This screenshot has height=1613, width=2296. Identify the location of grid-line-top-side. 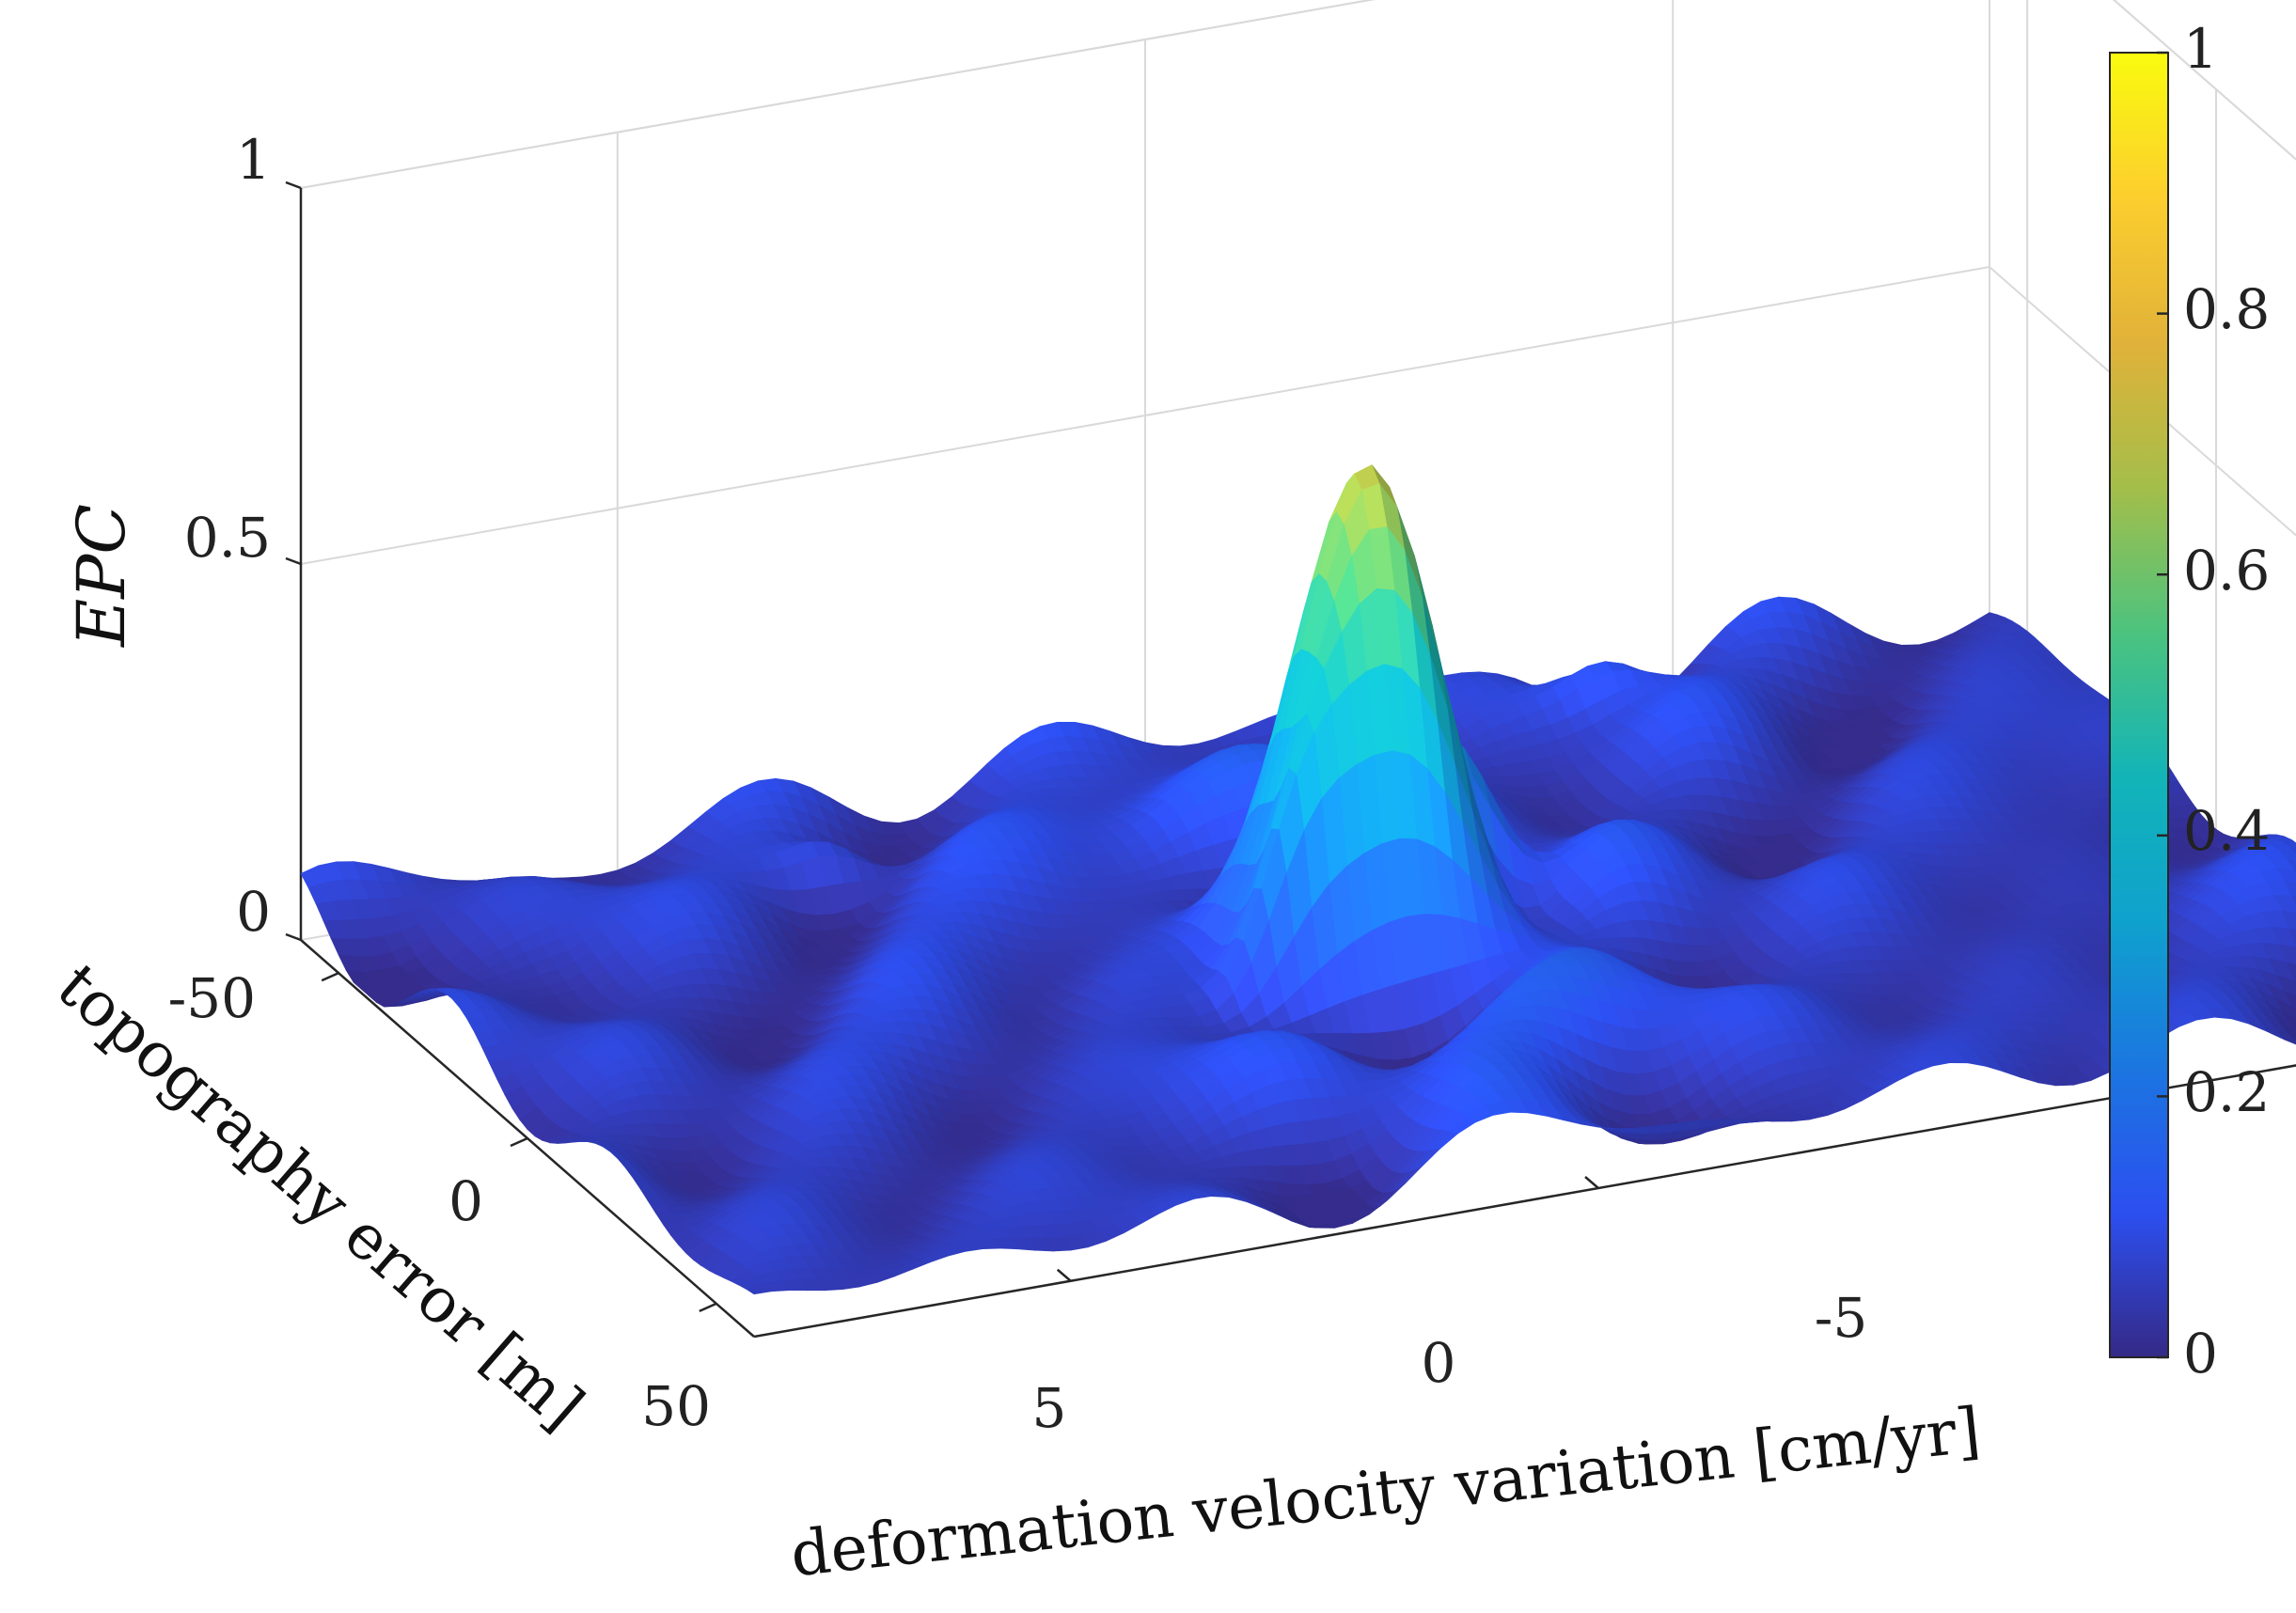
(2204, 80).